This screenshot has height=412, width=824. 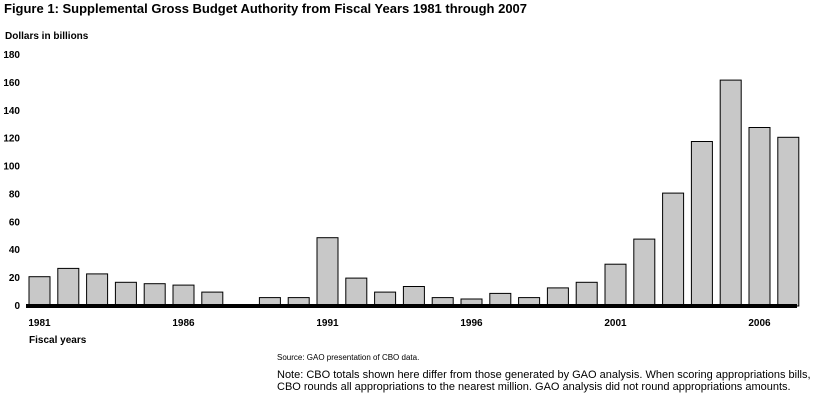 I want to click on y-axis-label: Dollars in billions, so click(x=47, y=36).